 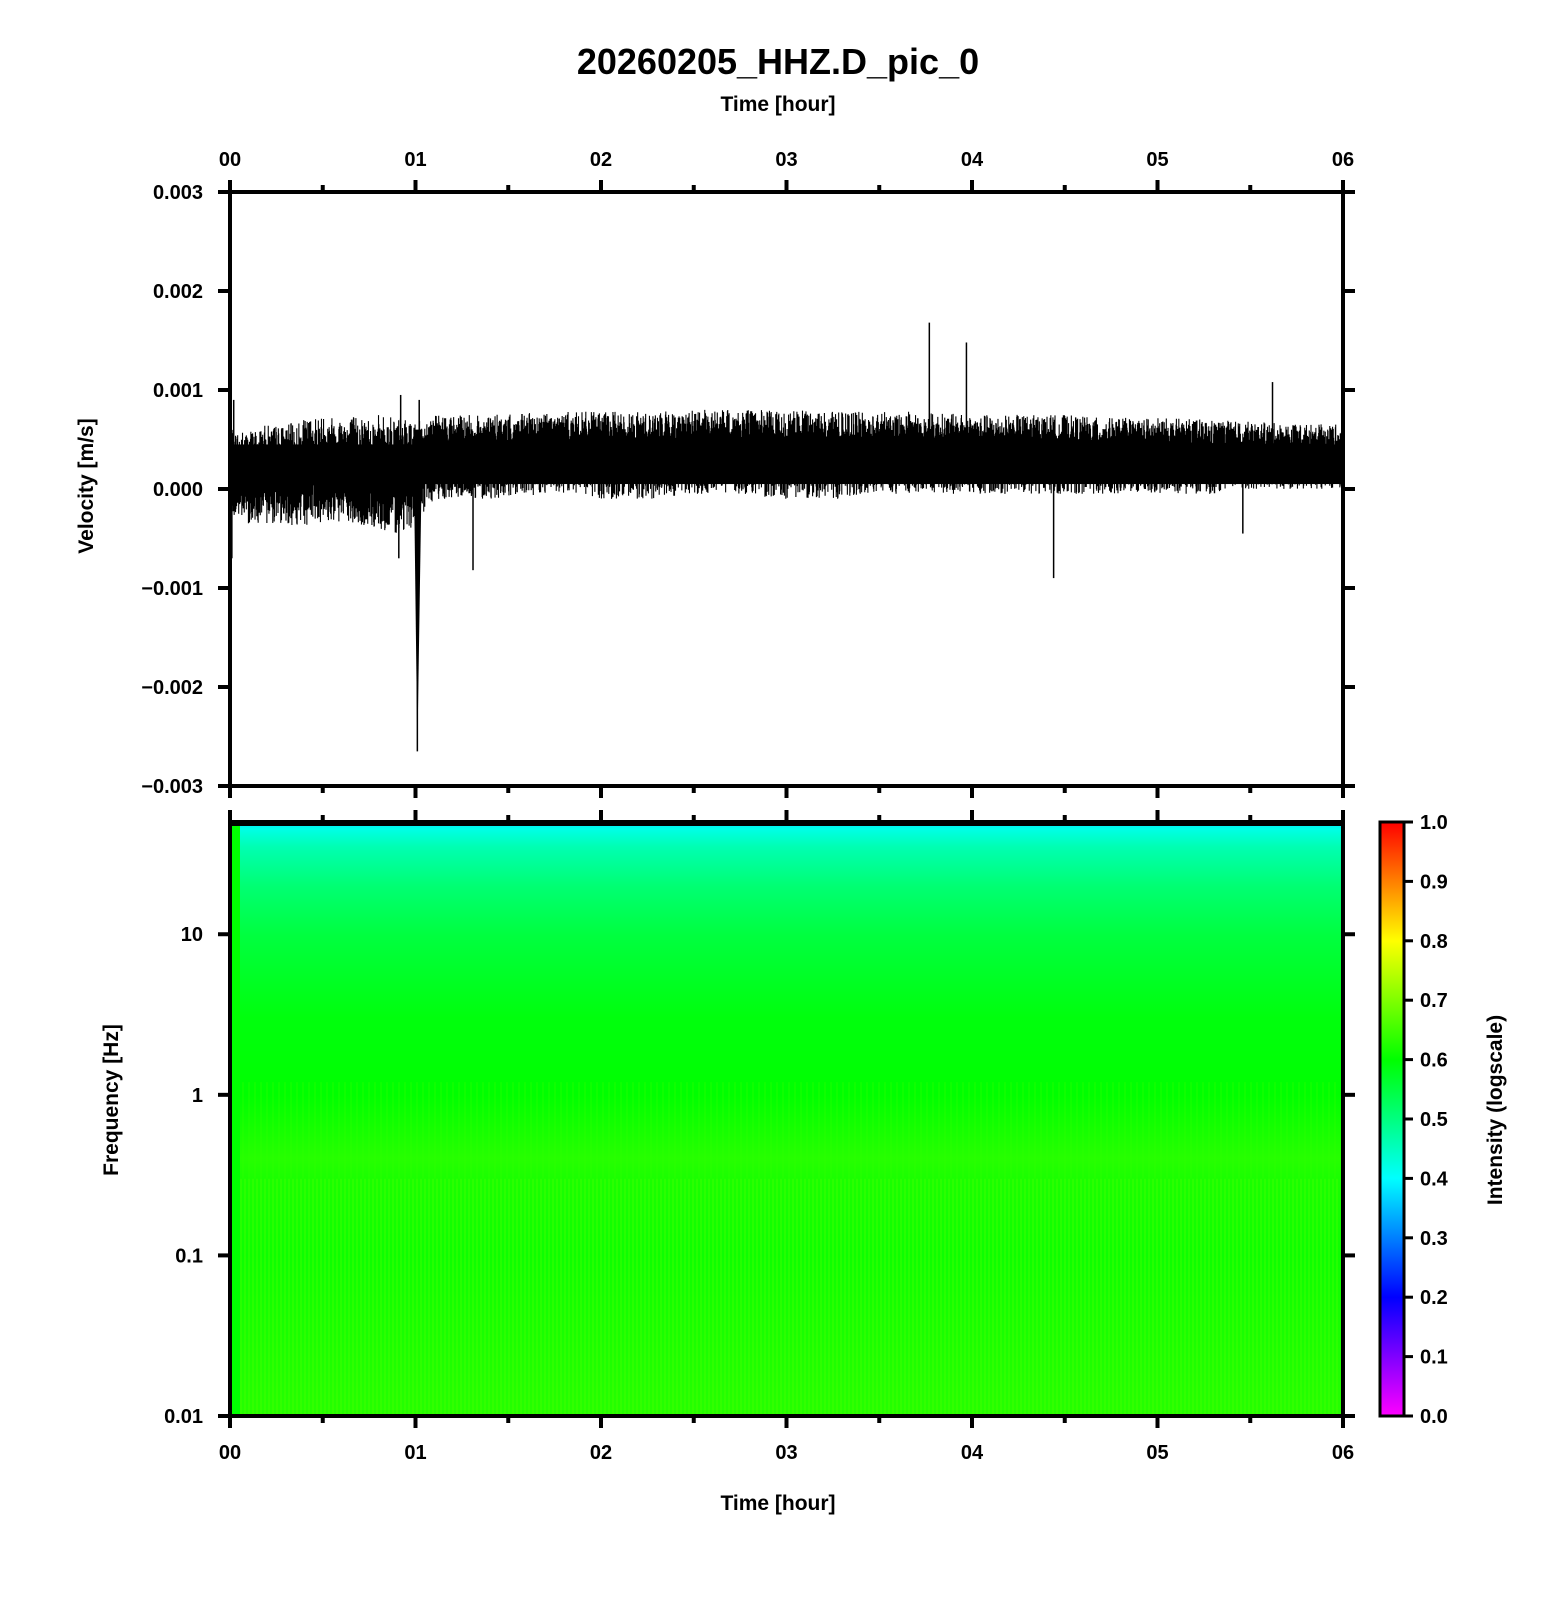 I want to click on colorbar-tick-label: 0.7, so click(x=1434, y=1001).